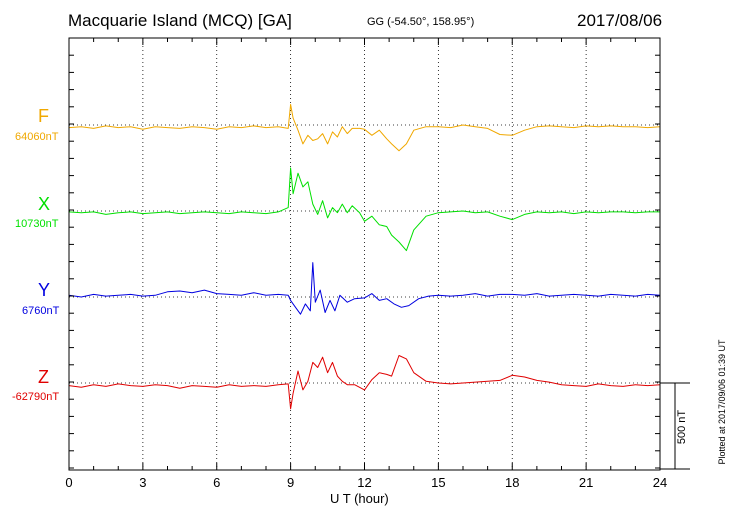 The image size is (730, 520). Describe the element at coordinates (44, 204) in the screenshot. I see `series-x-name: X` at that location.